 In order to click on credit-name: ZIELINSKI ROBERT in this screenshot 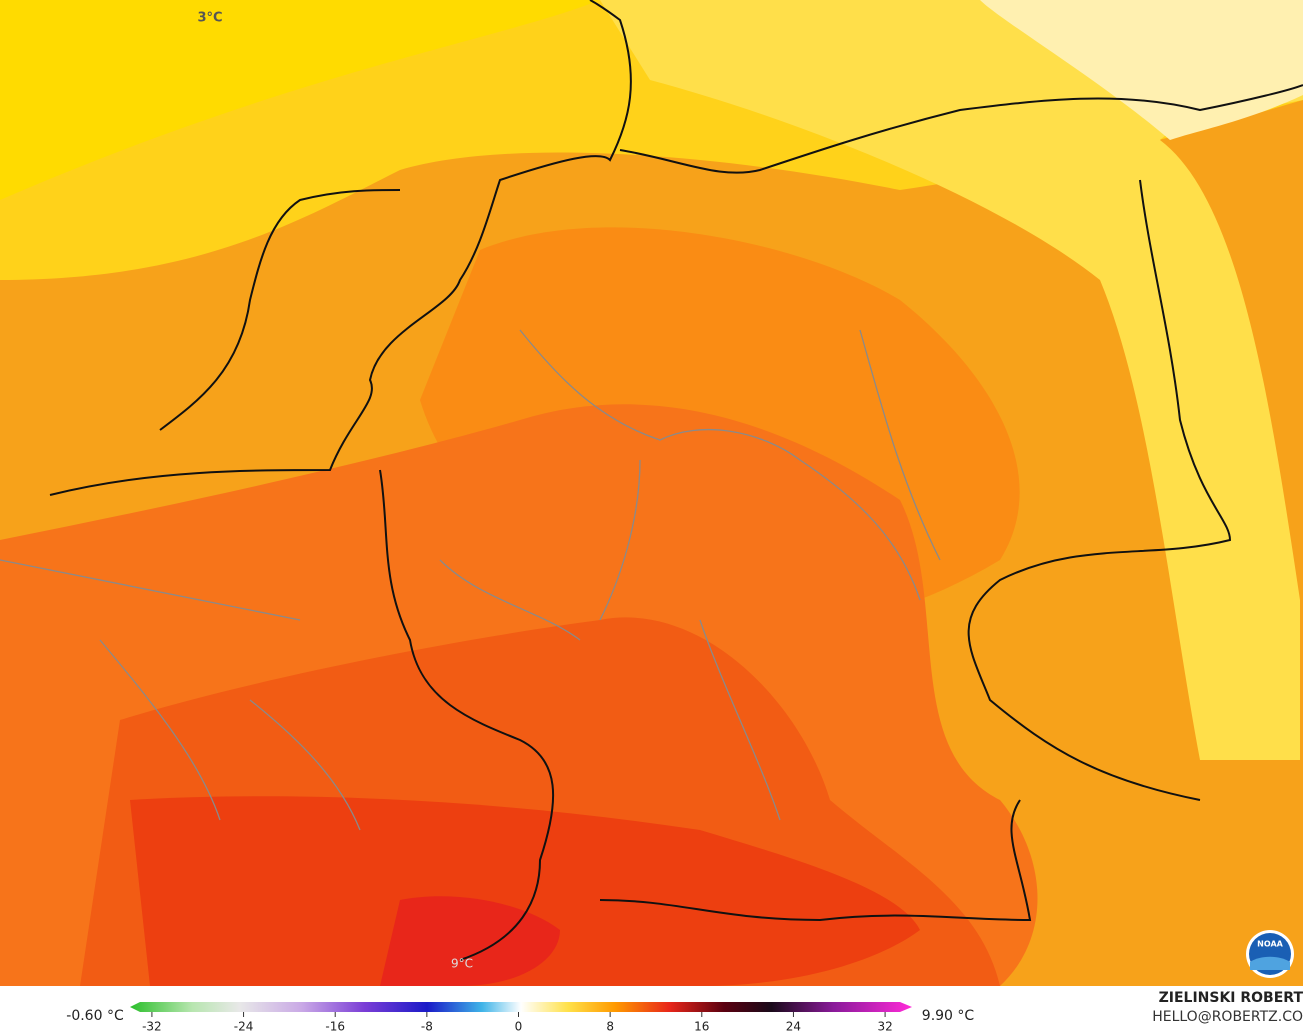, I will do `click(1231, 998)`.